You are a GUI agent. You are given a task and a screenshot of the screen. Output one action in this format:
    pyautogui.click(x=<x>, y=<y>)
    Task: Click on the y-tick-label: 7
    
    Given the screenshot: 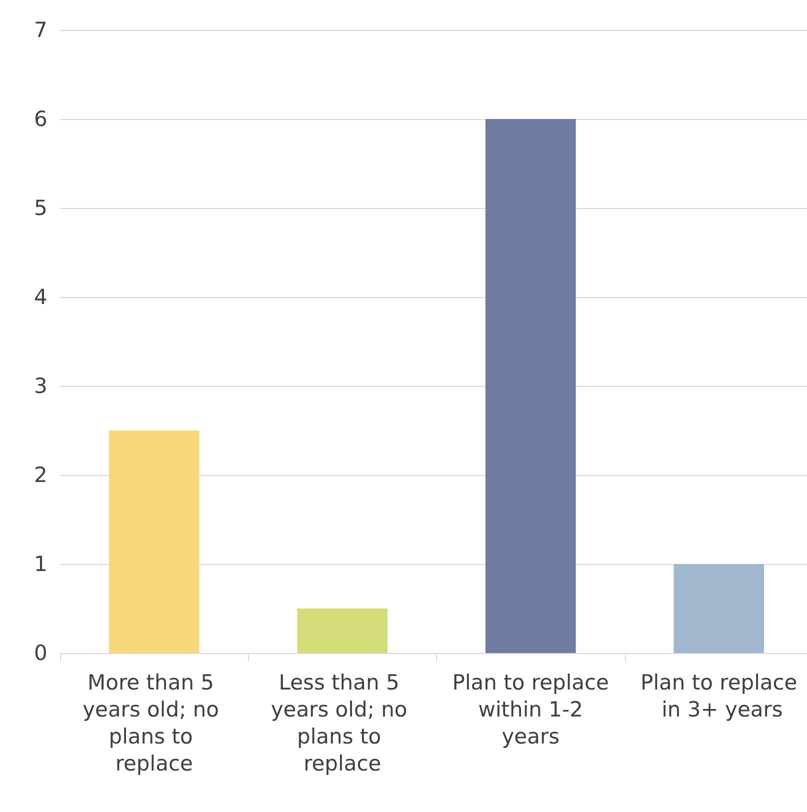 What is the action you would take?
    pyautogui.click(x=41, y=30)
    